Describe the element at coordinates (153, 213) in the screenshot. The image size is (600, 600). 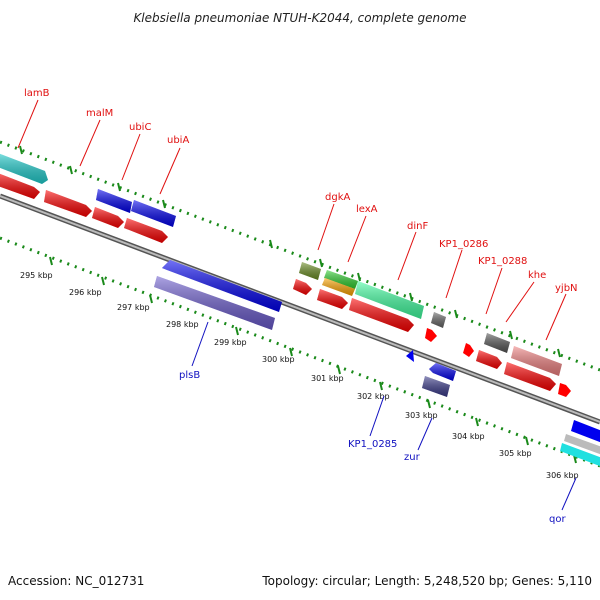
I see `gene-ubiA` at that location.